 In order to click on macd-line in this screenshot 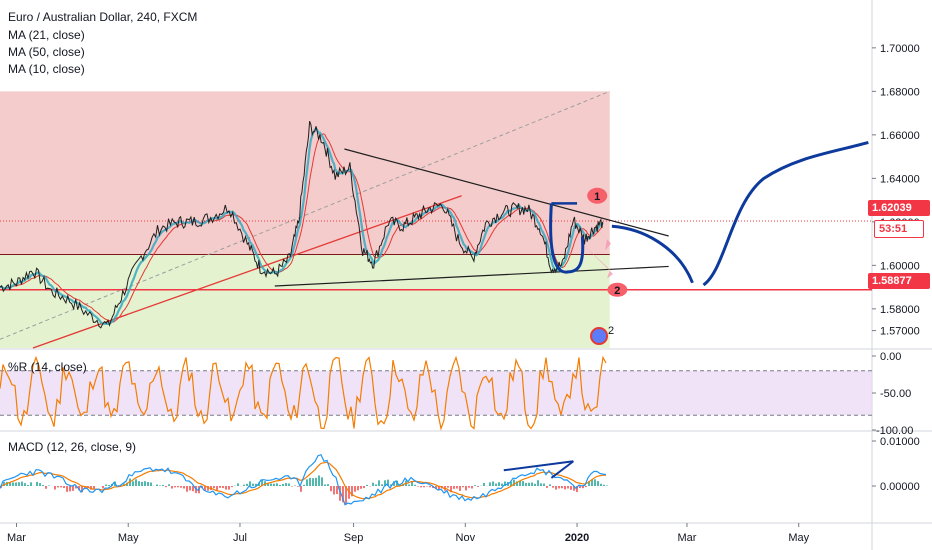, I will do `click(303, 479)`.